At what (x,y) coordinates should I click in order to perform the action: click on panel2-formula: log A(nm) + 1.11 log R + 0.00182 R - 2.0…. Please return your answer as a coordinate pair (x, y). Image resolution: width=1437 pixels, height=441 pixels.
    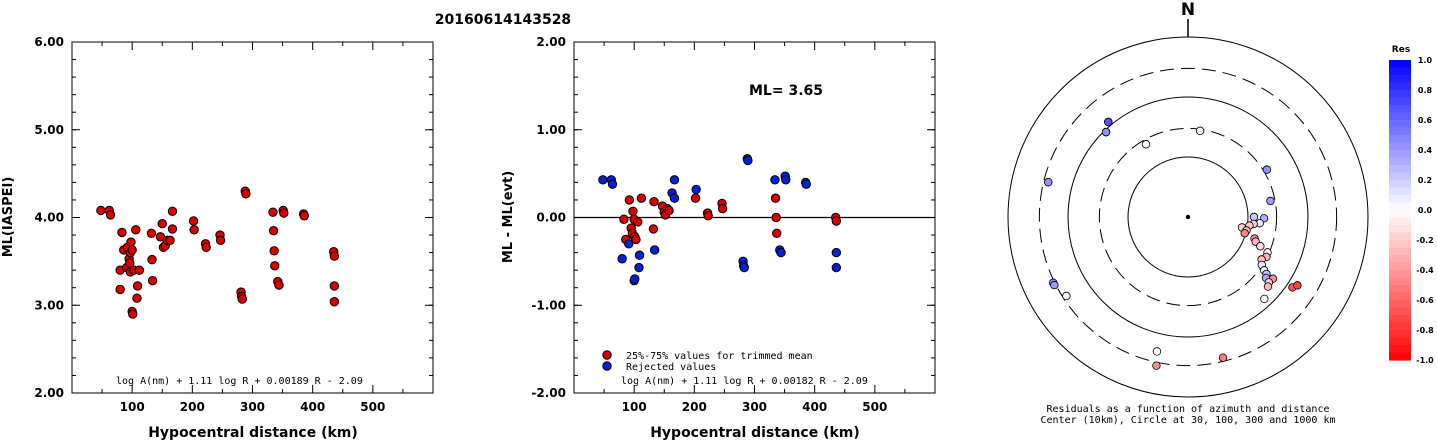
    Looking at the image, I should click on (744, 381).